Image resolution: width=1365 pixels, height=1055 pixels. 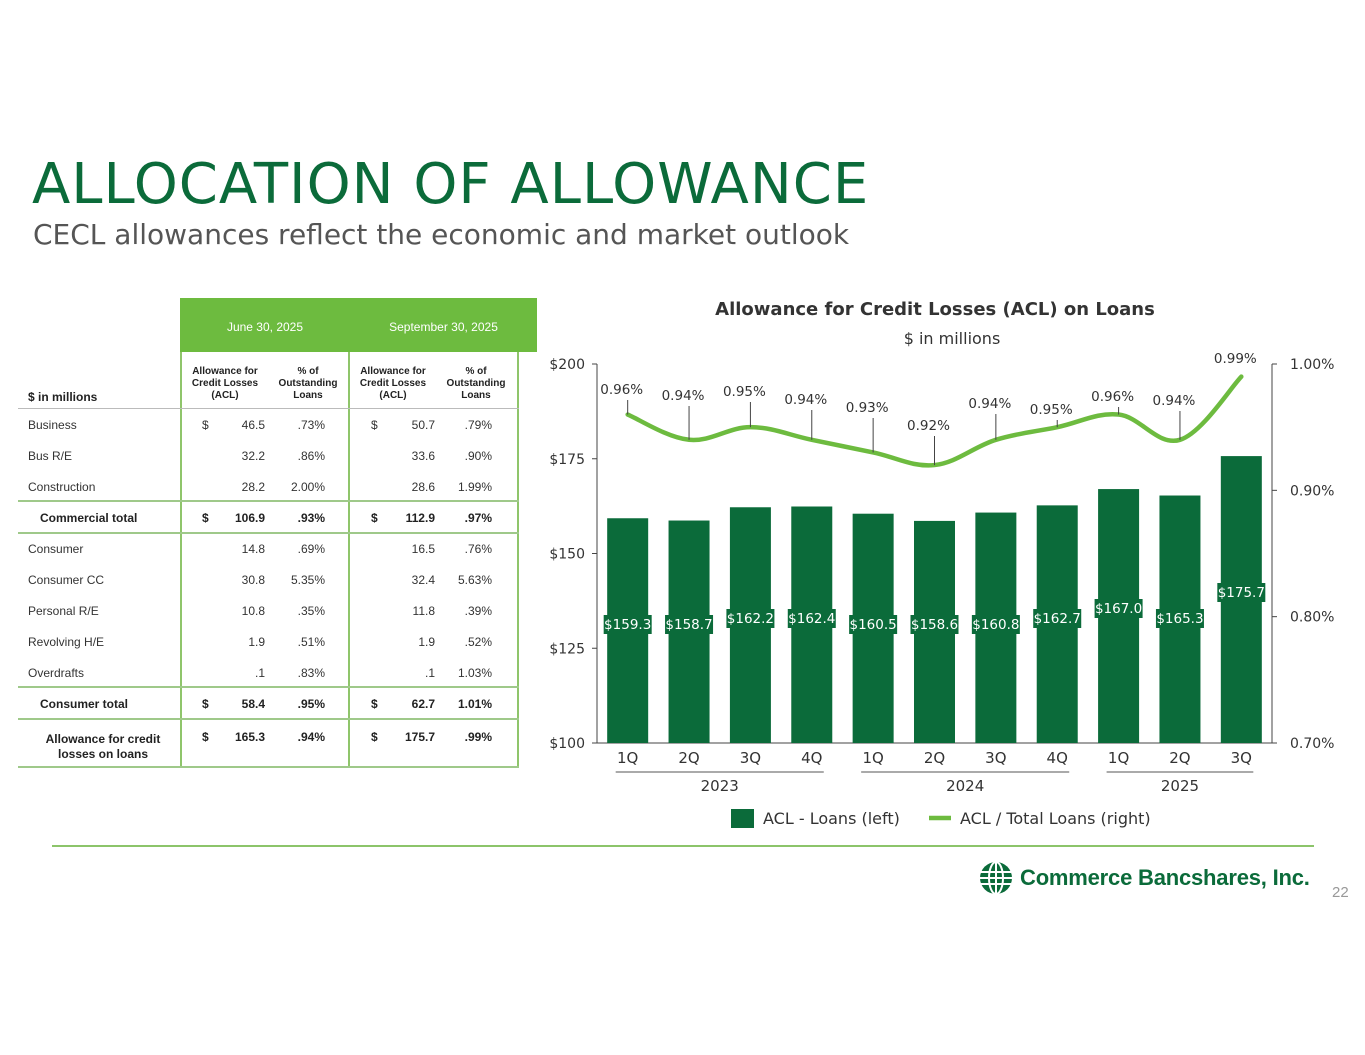 I want to click on divider-right, so click(x=518, y=560).